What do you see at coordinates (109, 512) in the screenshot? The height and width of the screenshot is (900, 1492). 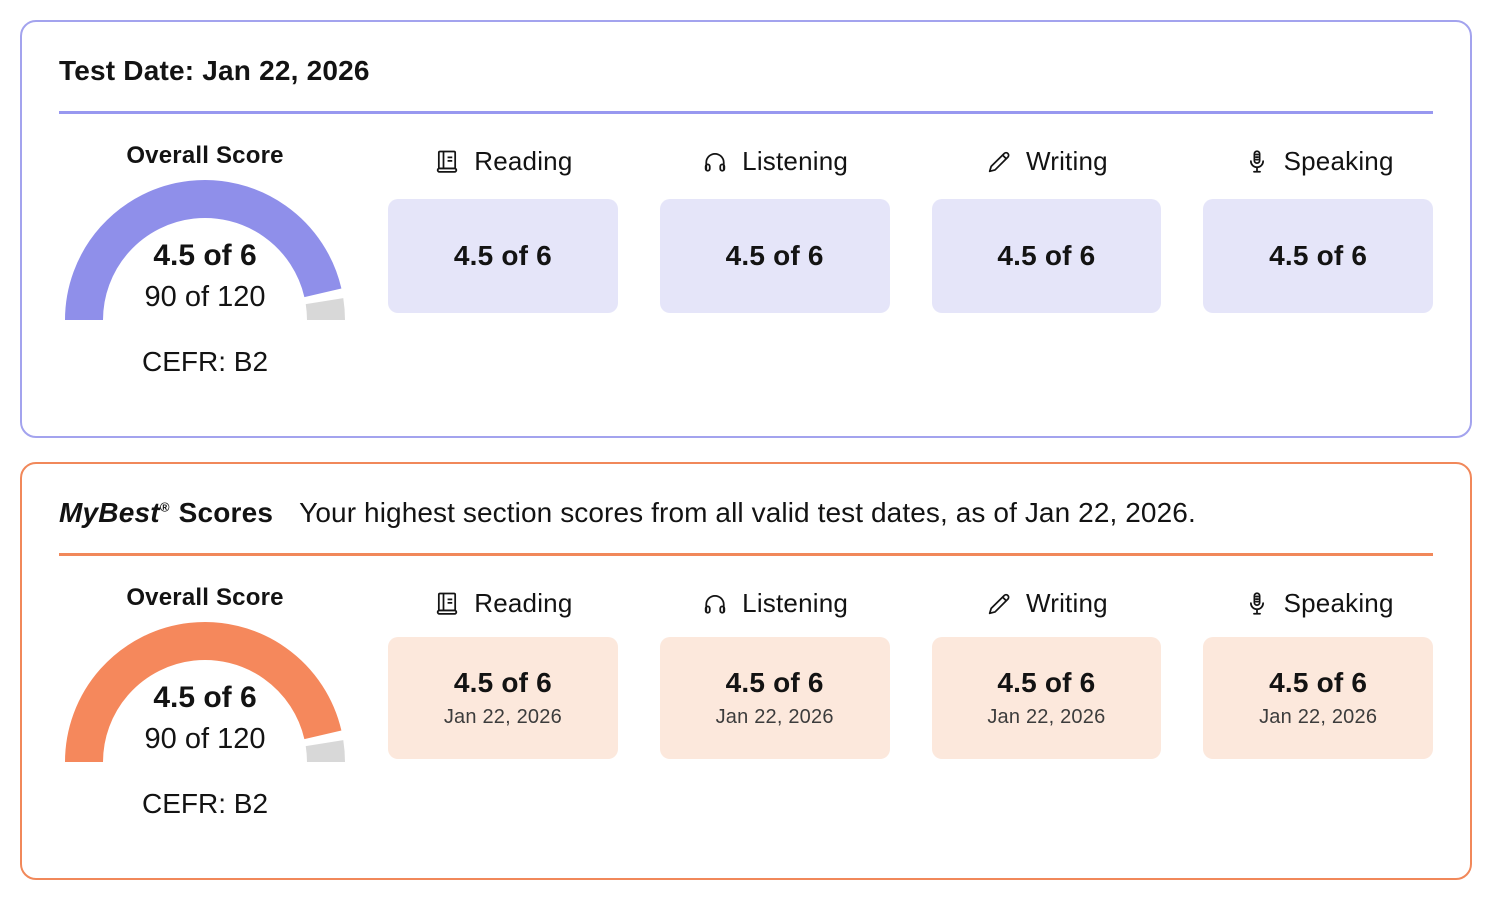 I see `mybest-brand: MyBest` at bounding box center [109, 512].